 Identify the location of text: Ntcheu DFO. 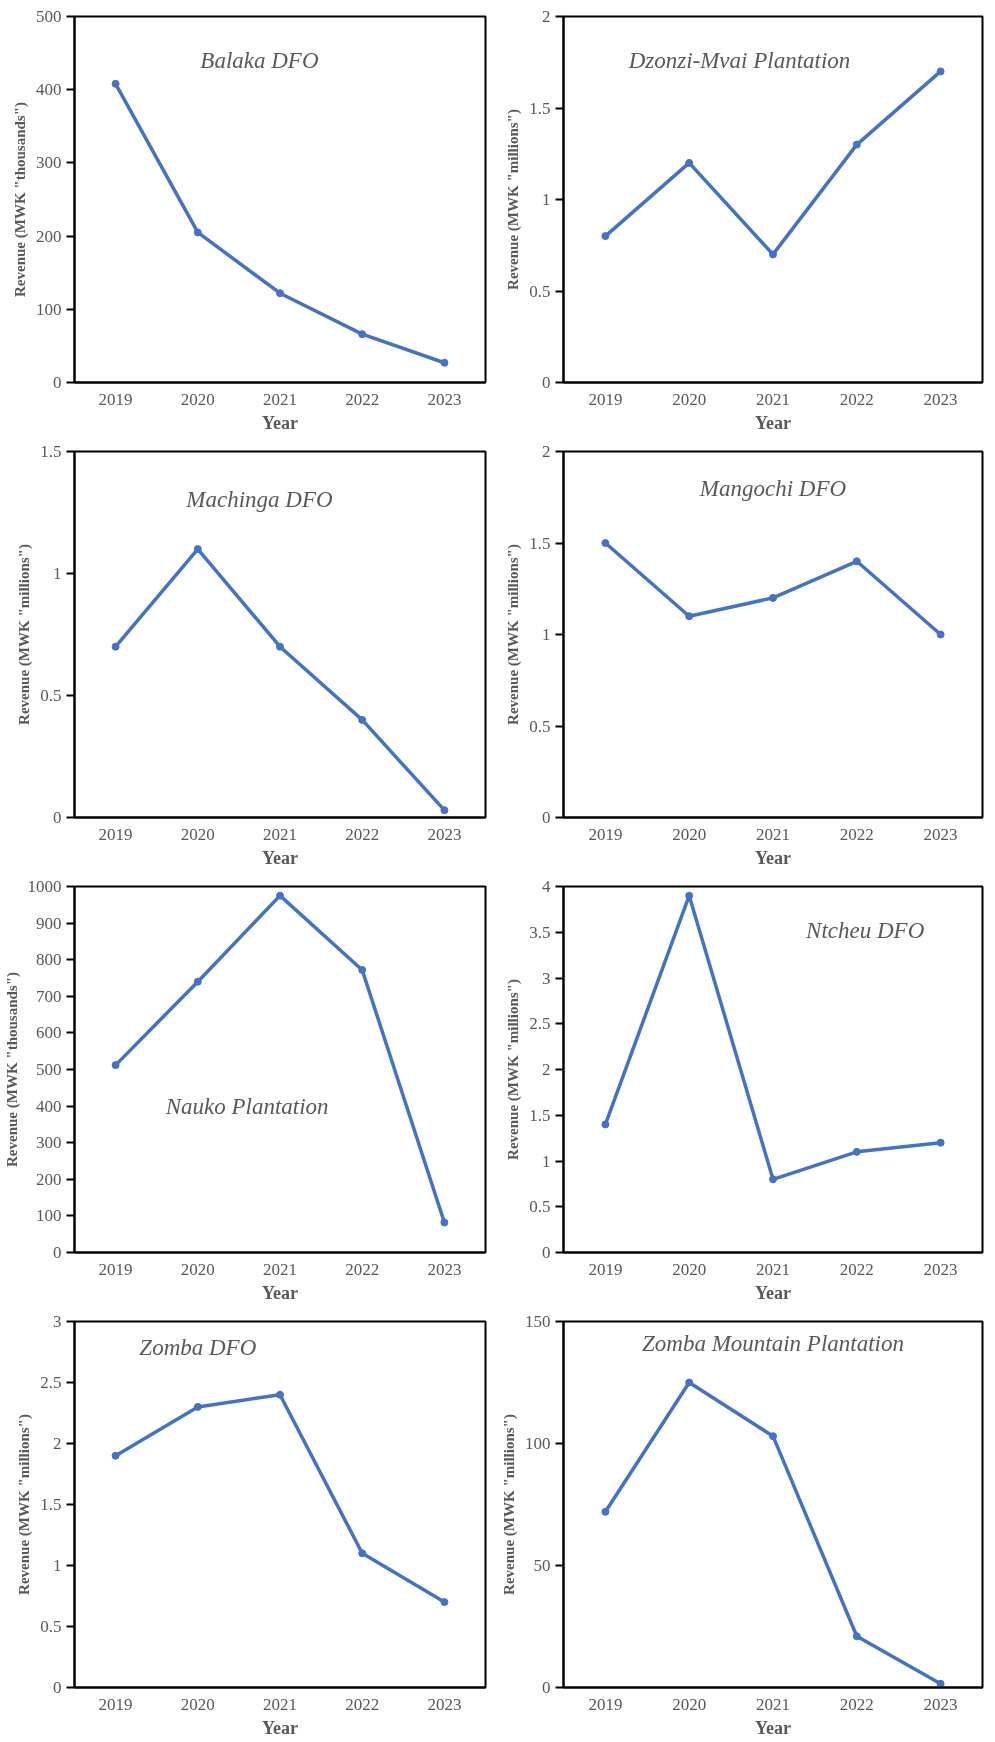
(865, 930).